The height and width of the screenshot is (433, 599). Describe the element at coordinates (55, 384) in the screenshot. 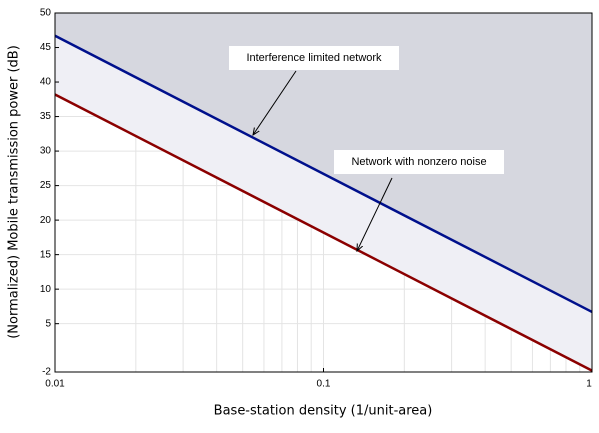

I see `x-tick-label: 0.01` at that location.